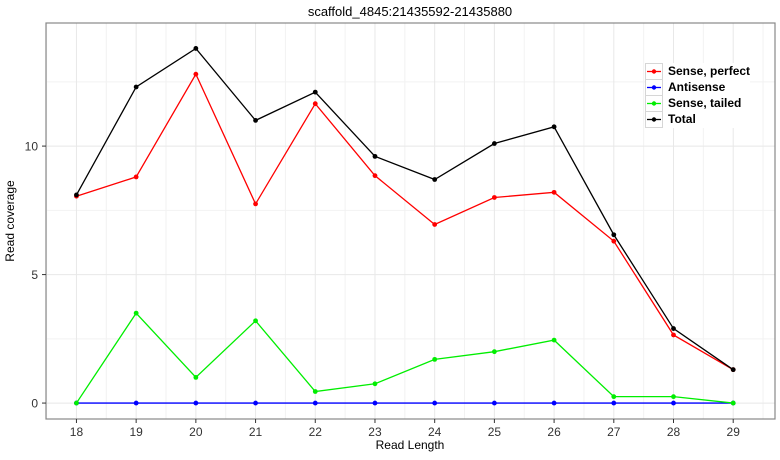  I want to click on x-tick-label: 28, so click(674, 432).